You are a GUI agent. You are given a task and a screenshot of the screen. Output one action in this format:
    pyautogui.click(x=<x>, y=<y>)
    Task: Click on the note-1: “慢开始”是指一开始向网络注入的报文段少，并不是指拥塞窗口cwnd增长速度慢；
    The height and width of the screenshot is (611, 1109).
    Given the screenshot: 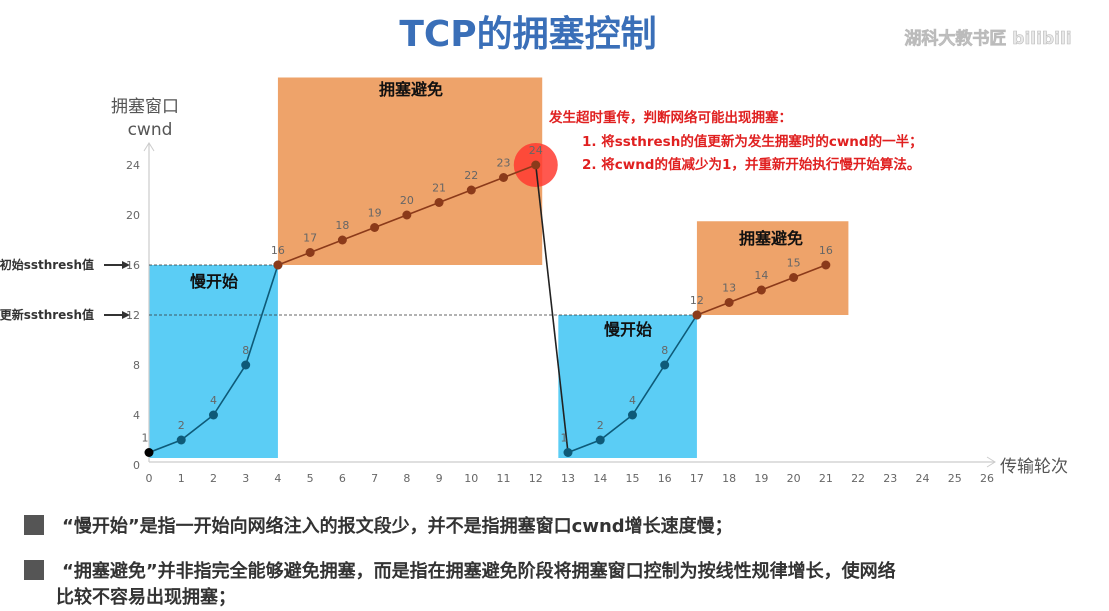 What is the action you would take?
    pyautogui.click(x=397, y=526)
    